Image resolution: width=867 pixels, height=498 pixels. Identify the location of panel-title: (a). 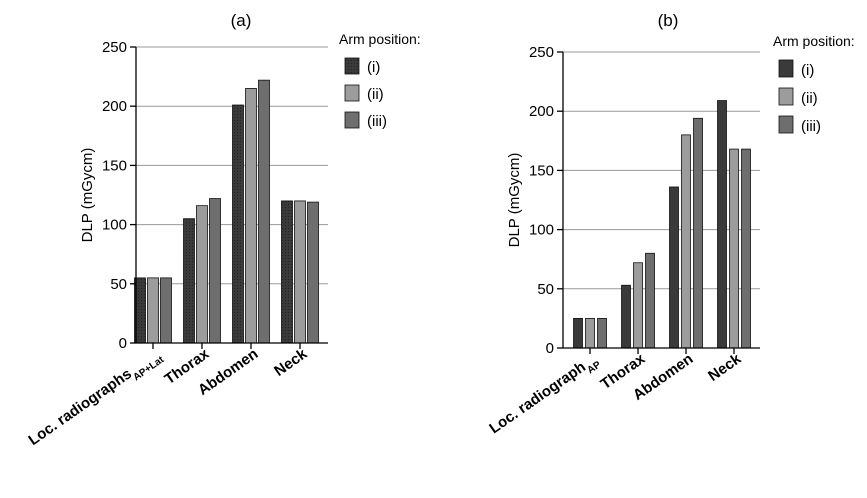
(241, 20).